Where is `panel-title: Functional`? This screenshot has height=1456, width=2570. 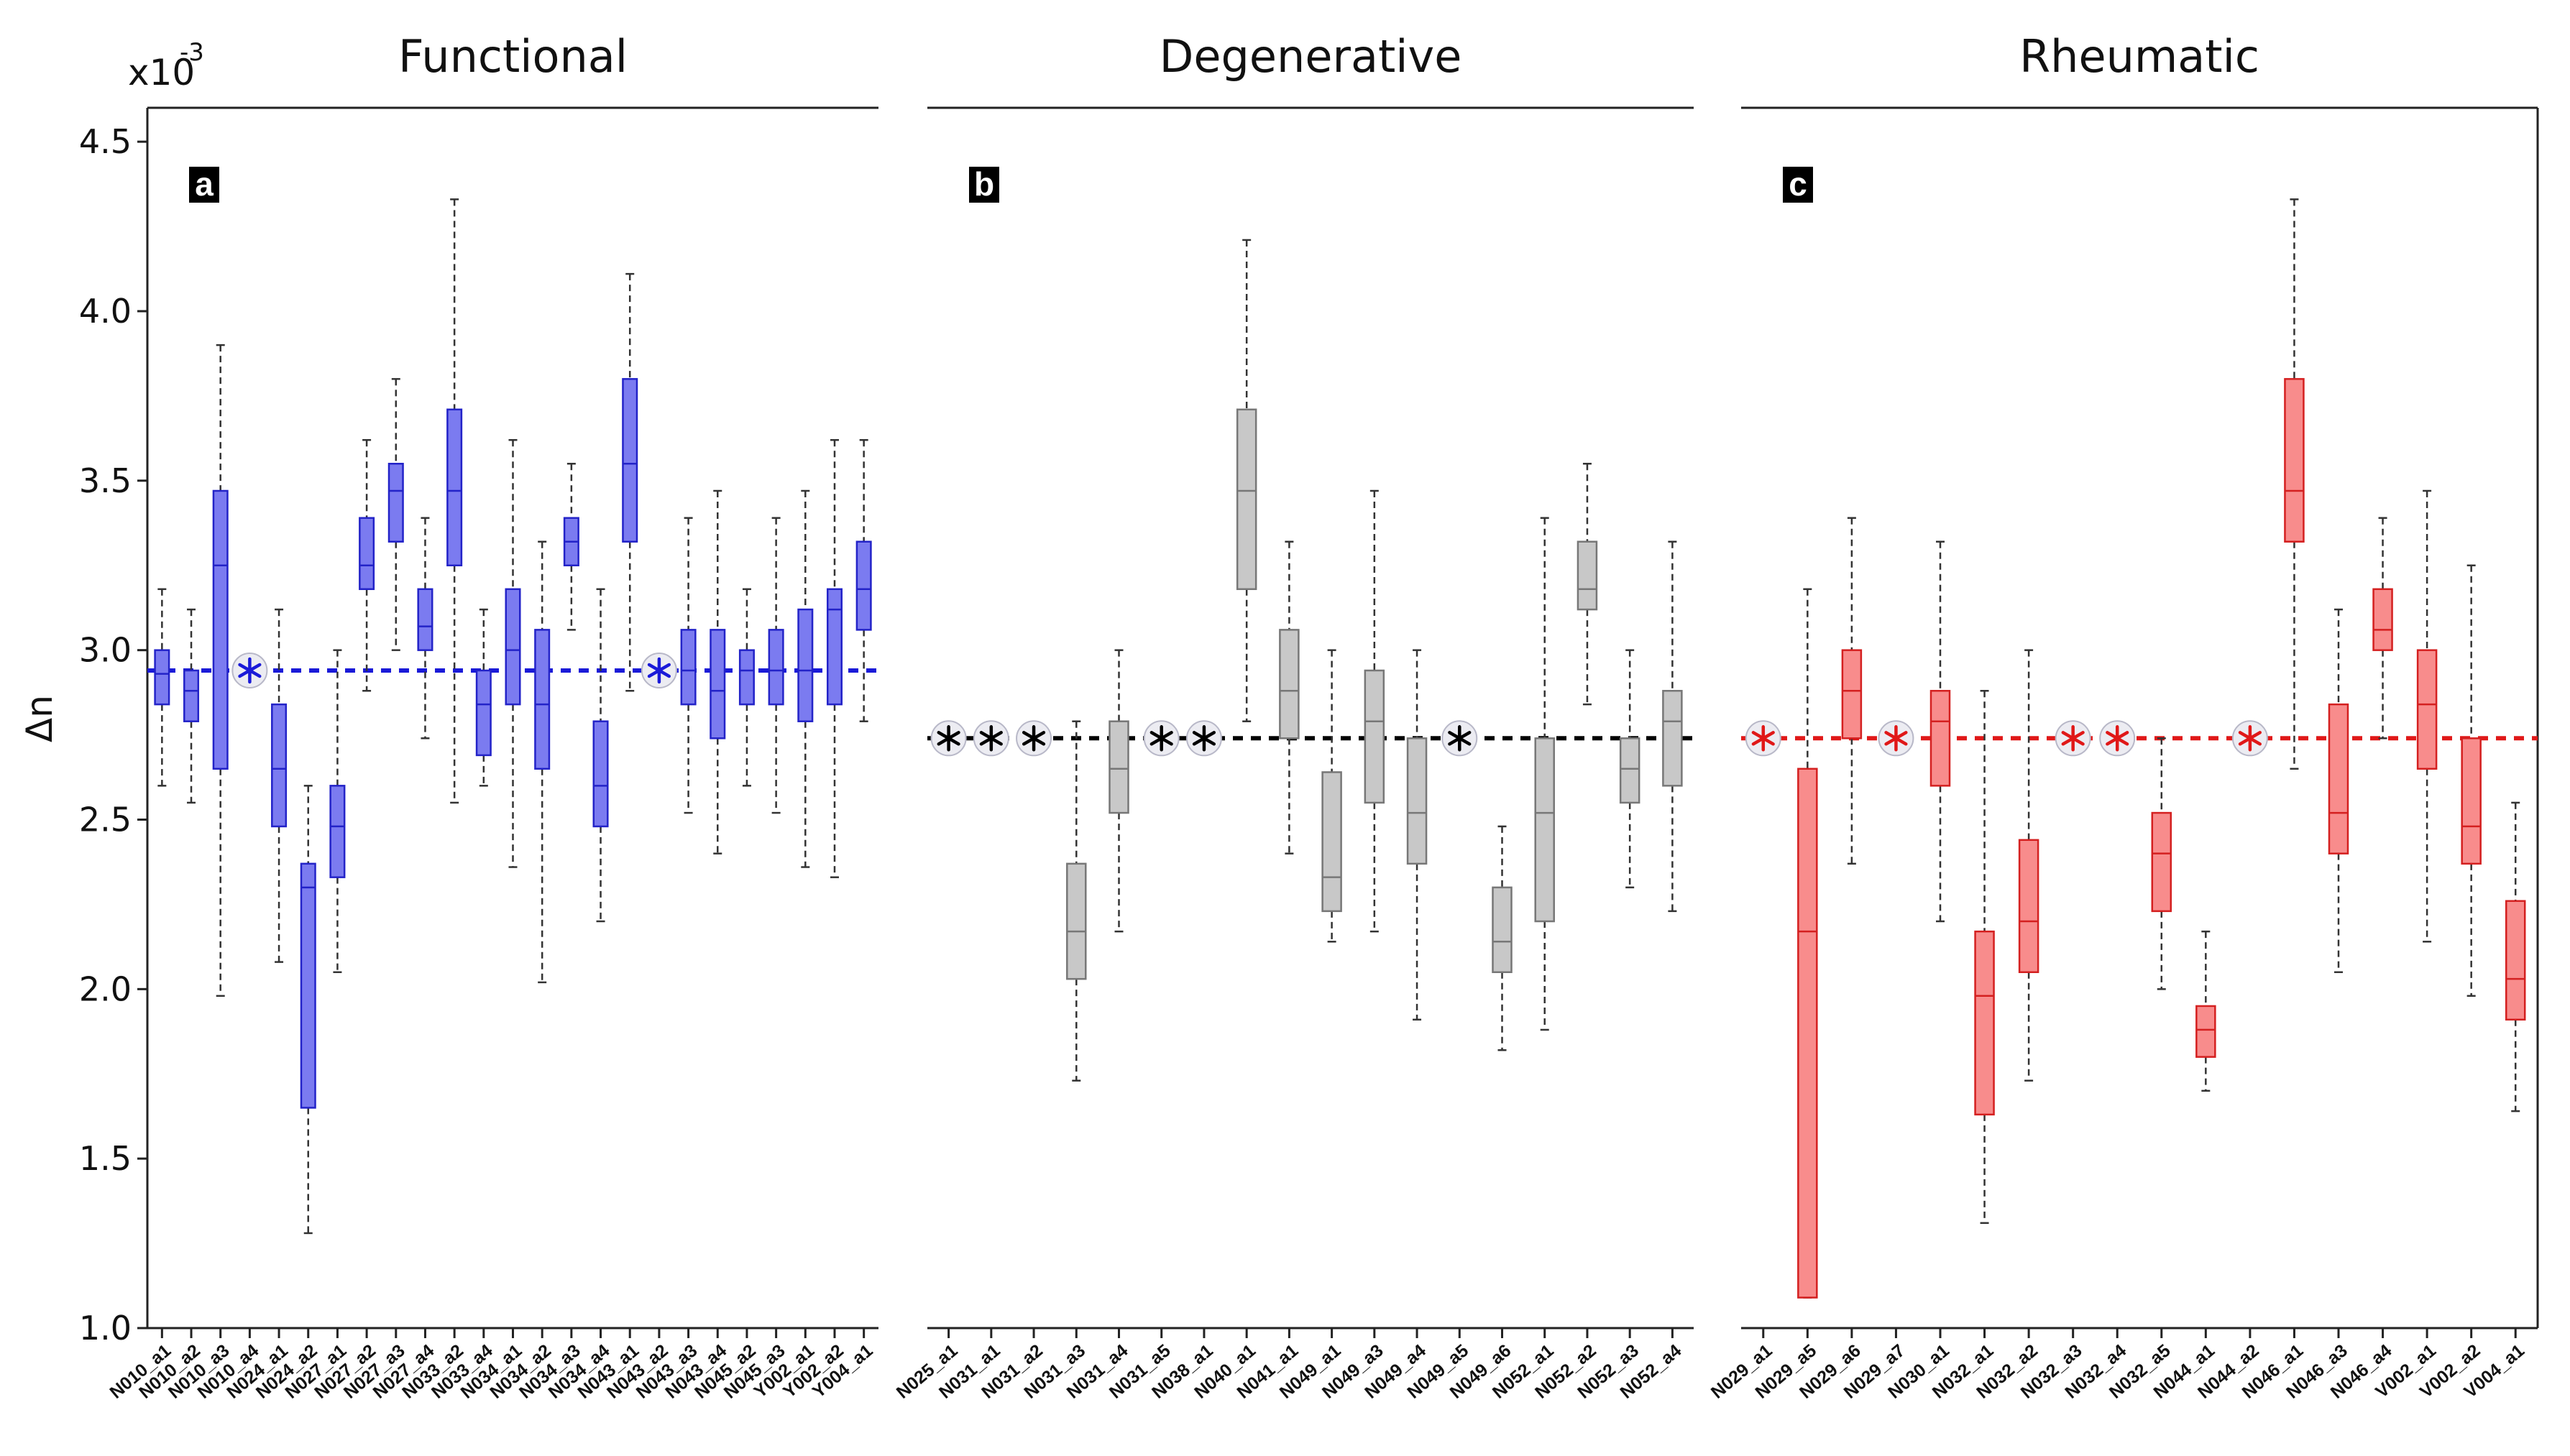 panel-title: Functional is located at coordinates (513, 56).